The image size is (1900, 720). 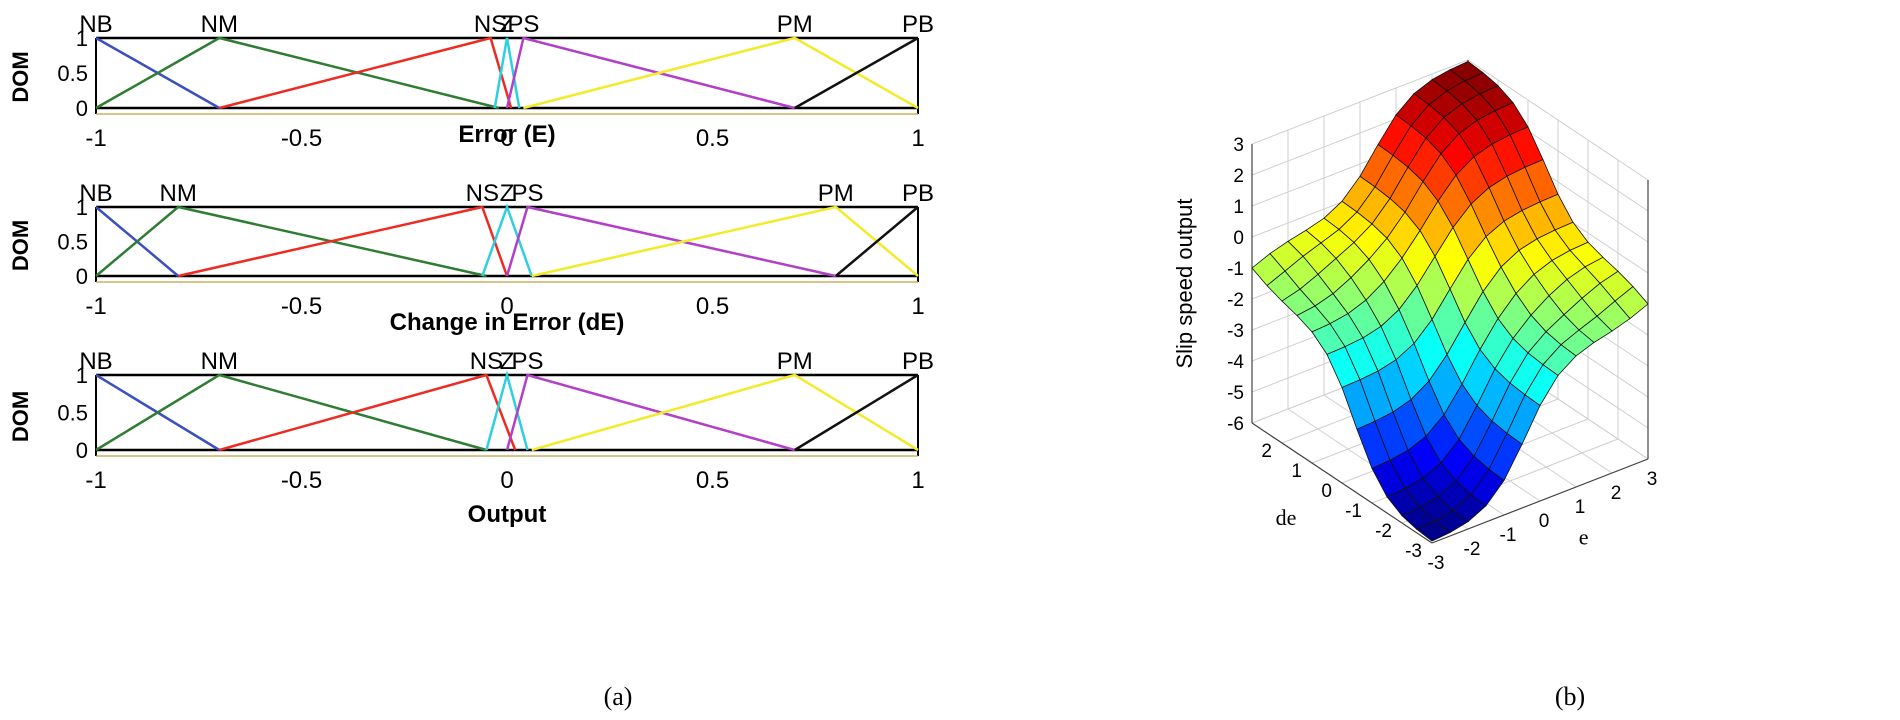 I want to click on de-tick-label: 2, so click(x=1266, y=451).